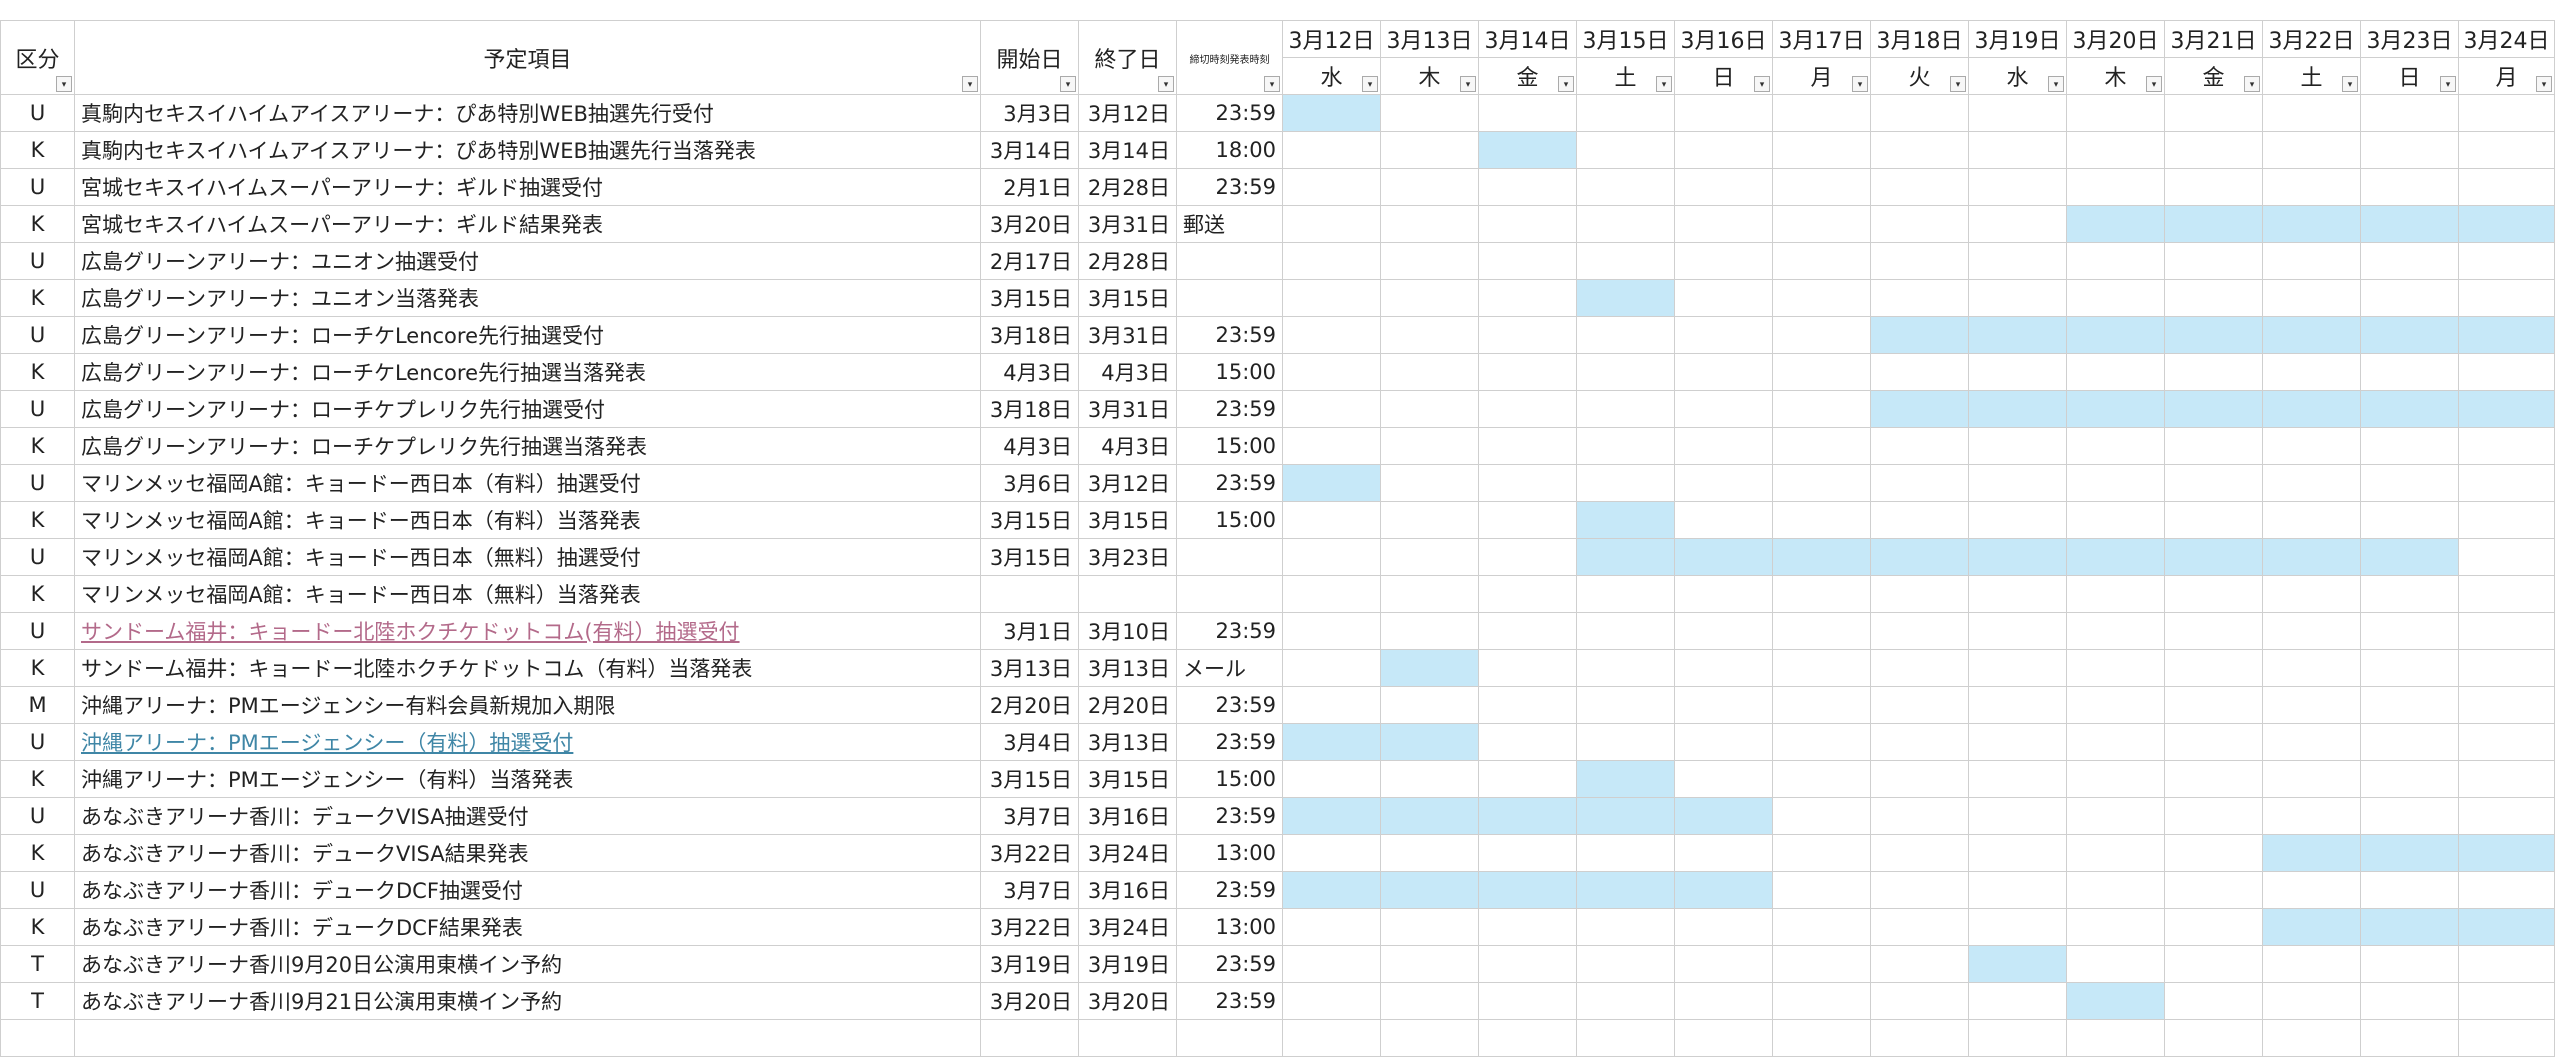 The image size is (2560, 1057). What do you see at coordinates (1229, 927) in the screenshot?
I see `time-cell: 13:00` at bounding box center [1229, 927].